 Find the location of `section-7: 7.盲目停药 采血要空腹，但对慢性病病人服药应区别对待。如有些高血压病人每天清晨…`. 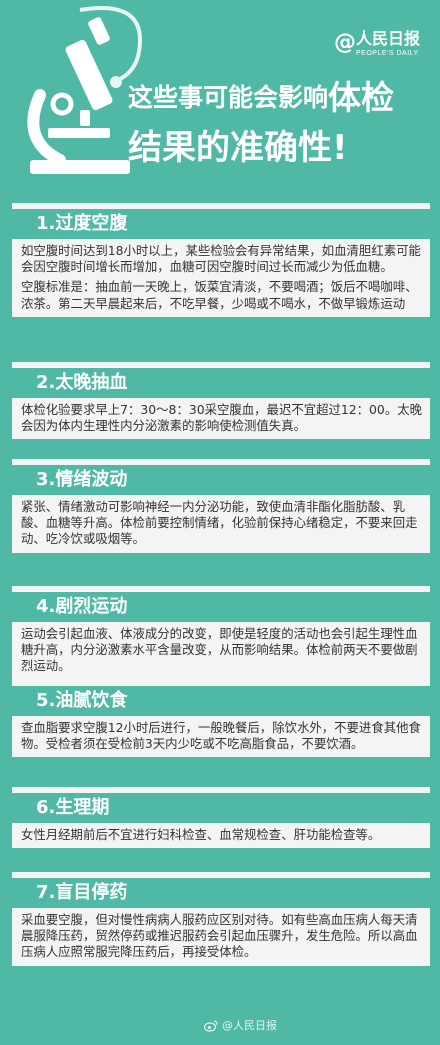

section-7: 7.盲目停药 采血要空腹，但对慢性病病人服药应区别对待。如有些高血压病人每天清晨… is located at coordinates (221, 919).